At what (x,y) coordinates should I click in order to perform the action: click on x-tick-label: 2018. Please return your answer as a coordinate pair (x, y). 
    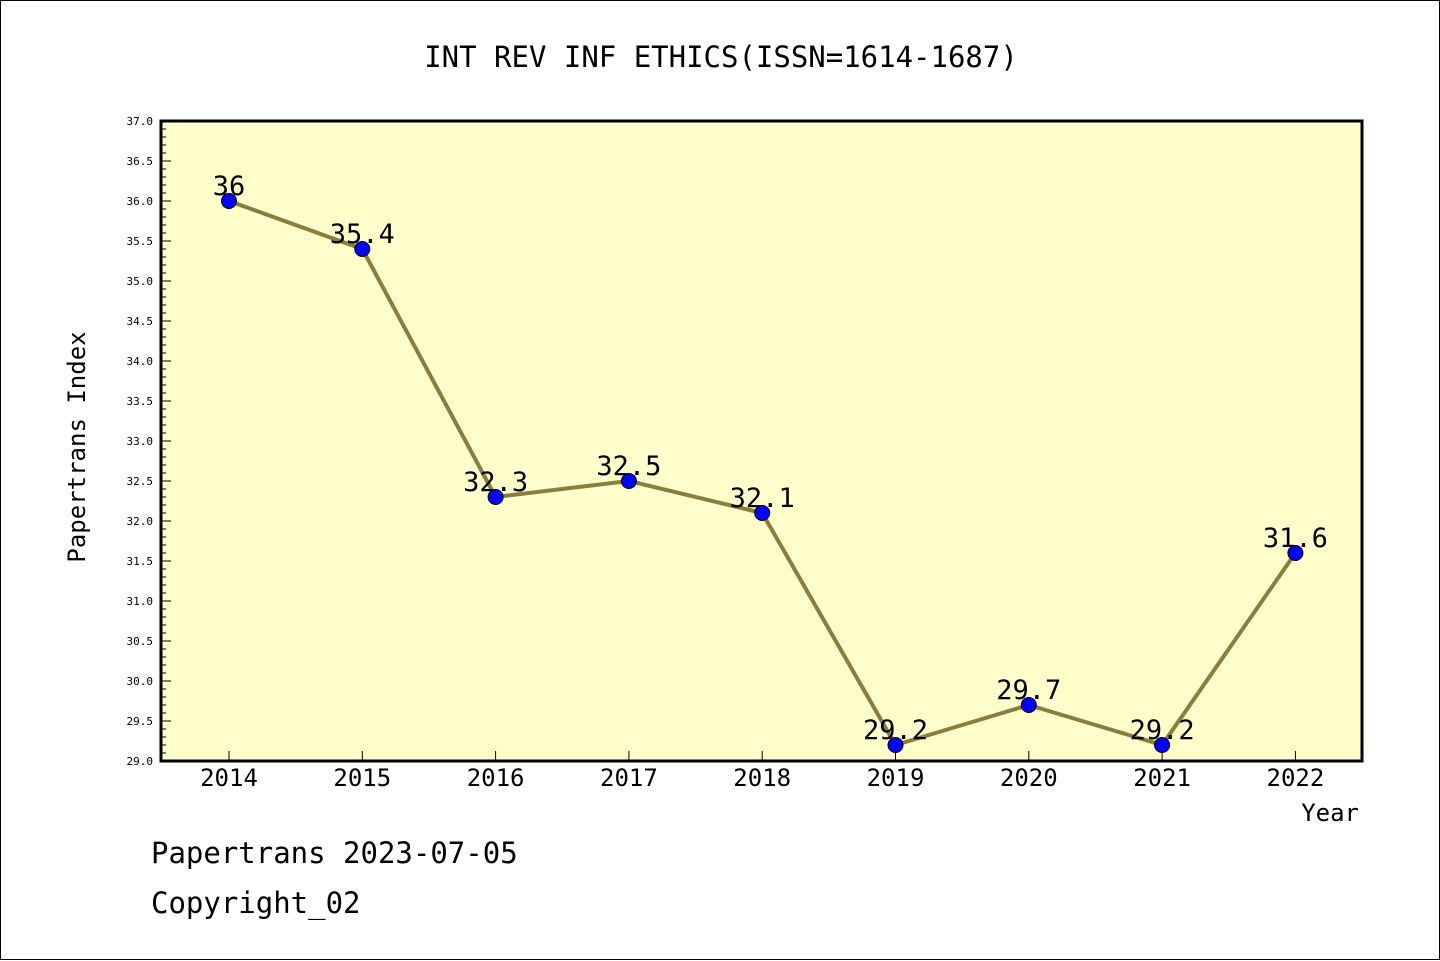
    Looking at the image, I should click on (762, 778).